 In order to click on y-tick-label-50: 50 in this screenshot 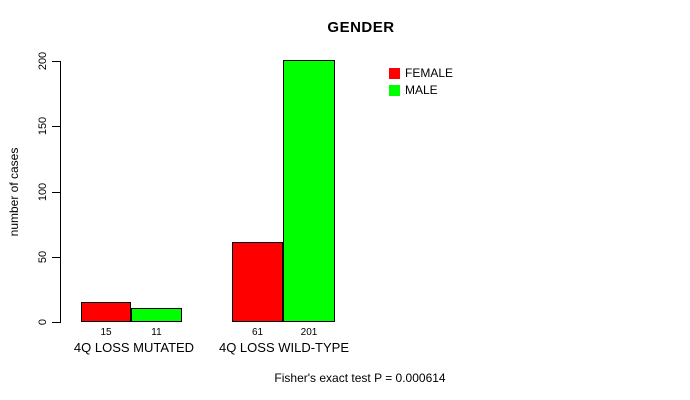, I will do `click(43, 257)`.